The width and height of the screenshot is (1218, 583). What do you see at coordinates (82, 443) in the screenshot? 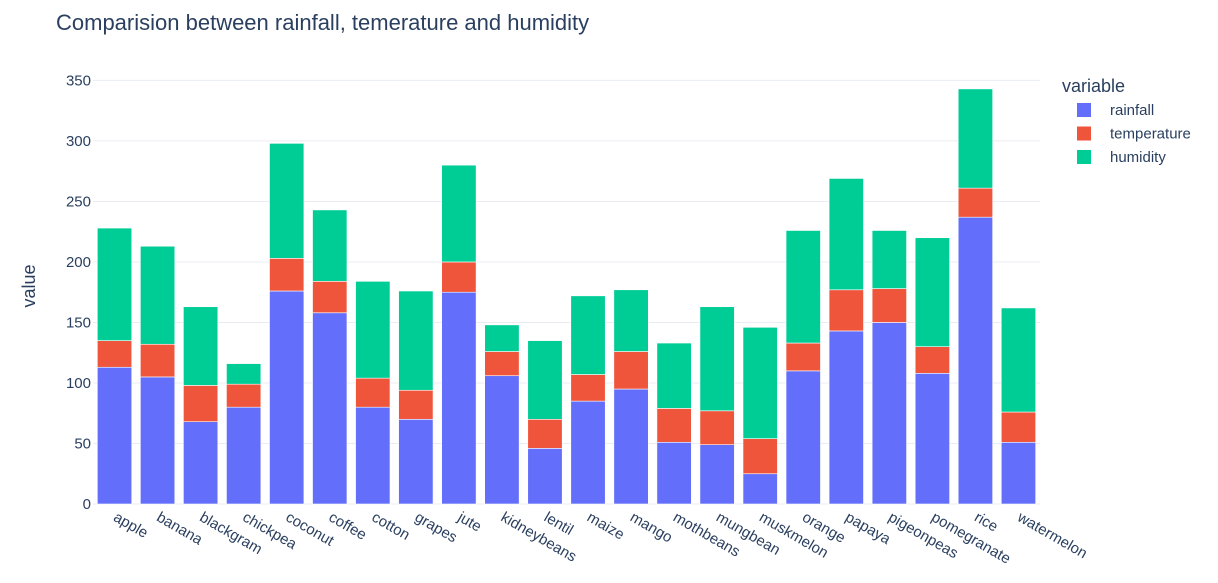
I see `y-tick-label: 50` at bounding box center [82, 443].